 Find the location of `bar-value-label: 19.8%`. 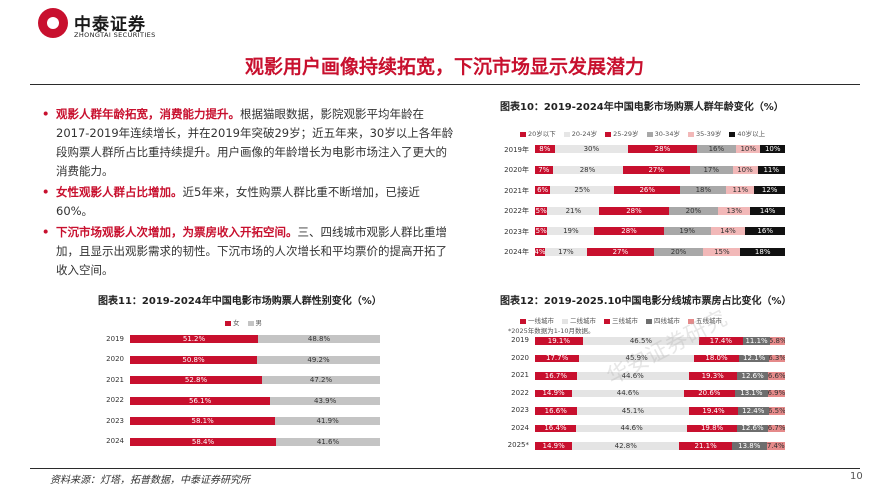

bar-value-label: 19.8% is located at coordinates (712, 428).